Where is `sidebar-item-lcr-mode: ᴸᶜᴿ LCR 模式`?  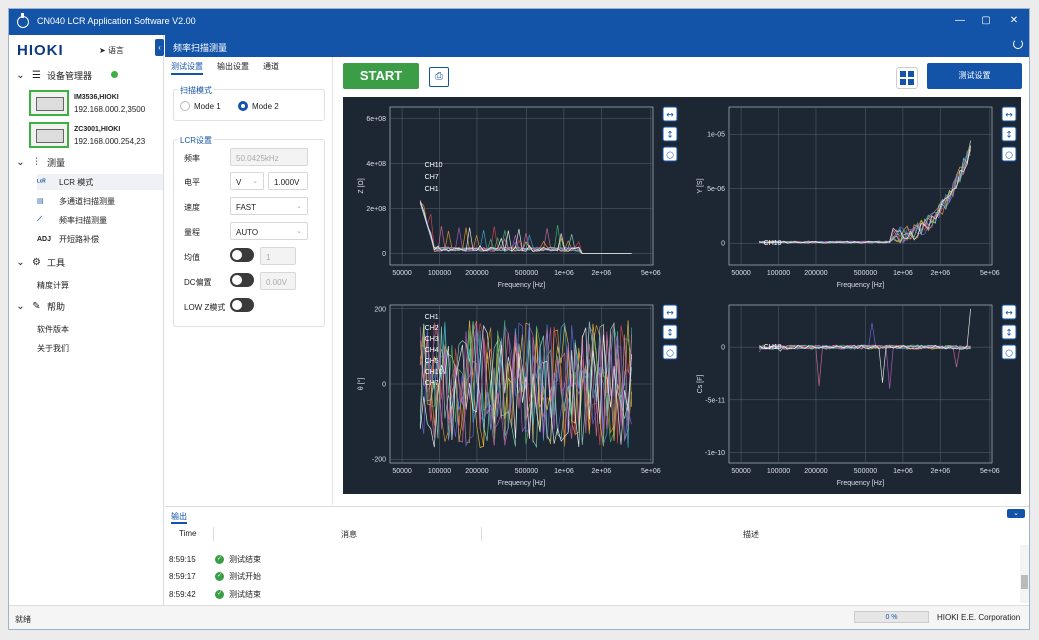 sidebar-item-lcr-mode: ᴸᶜᴿ LCR 模式 is located at coordinates (100, 182).